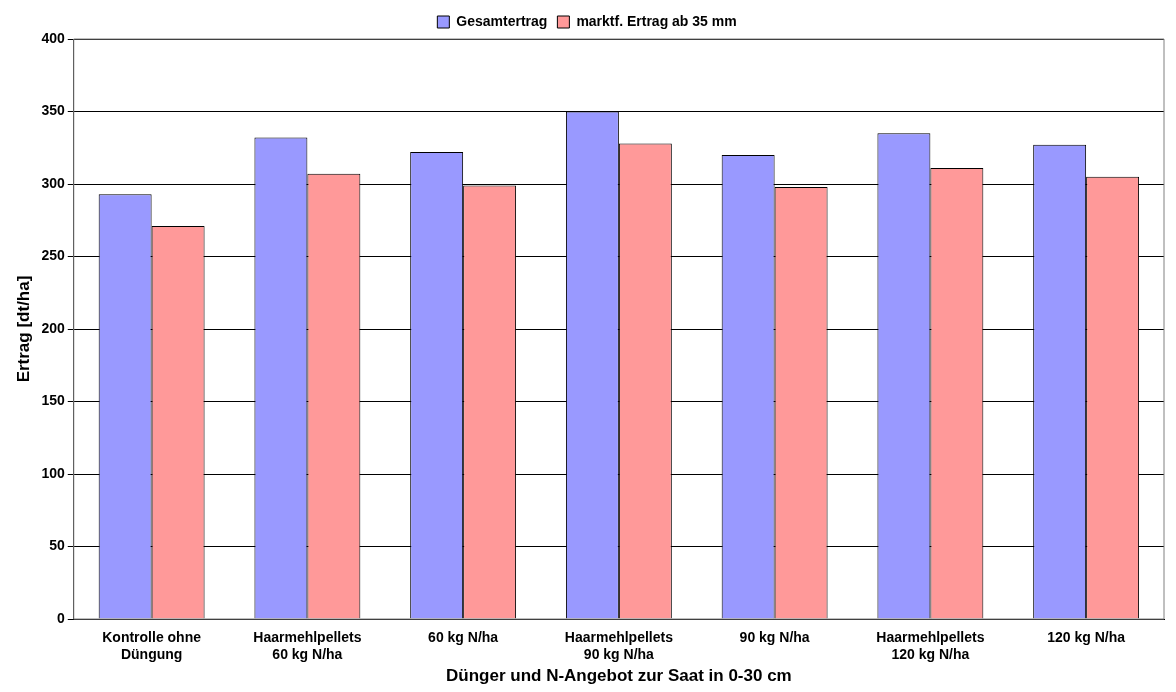 The image size is (1176, 692). Describe the element at coordinates (23, 329) in the screenshot. I see `y-axis-title: Ertrag [dt/ha]` at that location.